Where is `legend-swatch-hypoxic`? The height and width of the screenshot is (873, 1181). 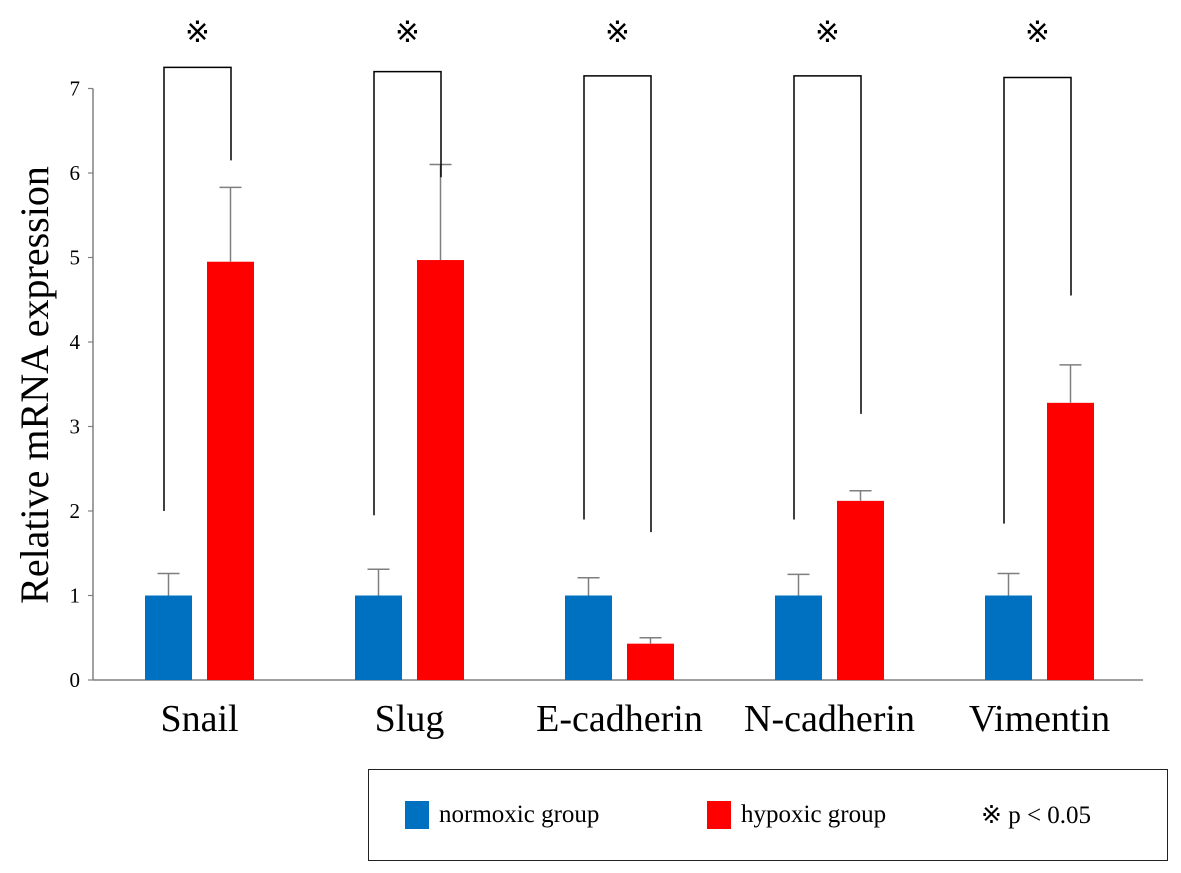 legend-swatch-hypoxic is located at coordinates (719, 815).